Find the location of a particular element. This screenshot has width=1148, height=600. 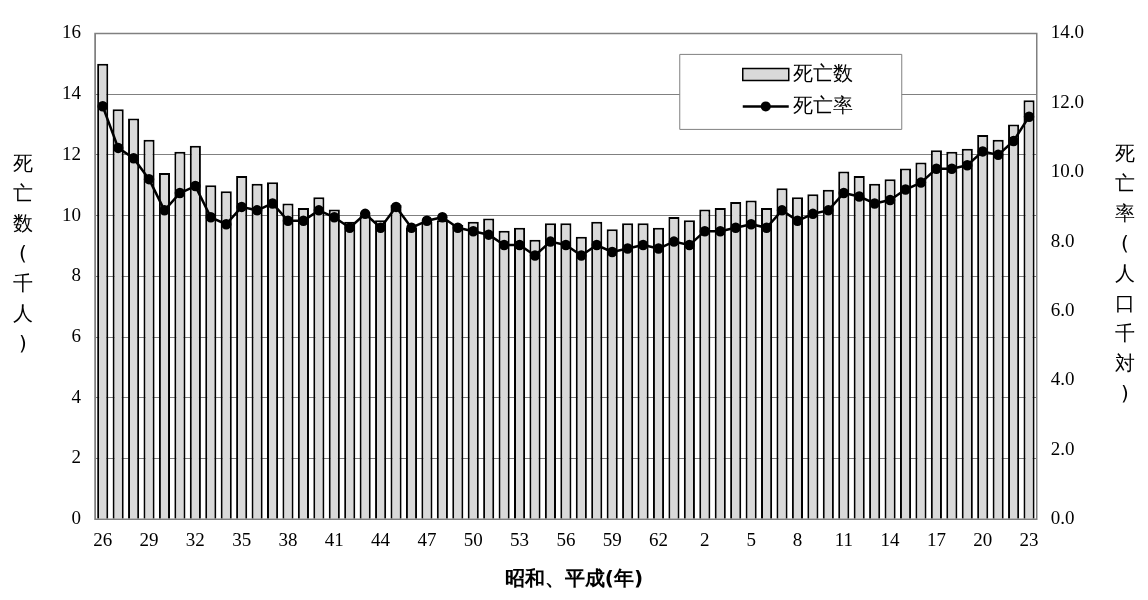

y-tick-label: 16 is located at coordinates (71, 32).